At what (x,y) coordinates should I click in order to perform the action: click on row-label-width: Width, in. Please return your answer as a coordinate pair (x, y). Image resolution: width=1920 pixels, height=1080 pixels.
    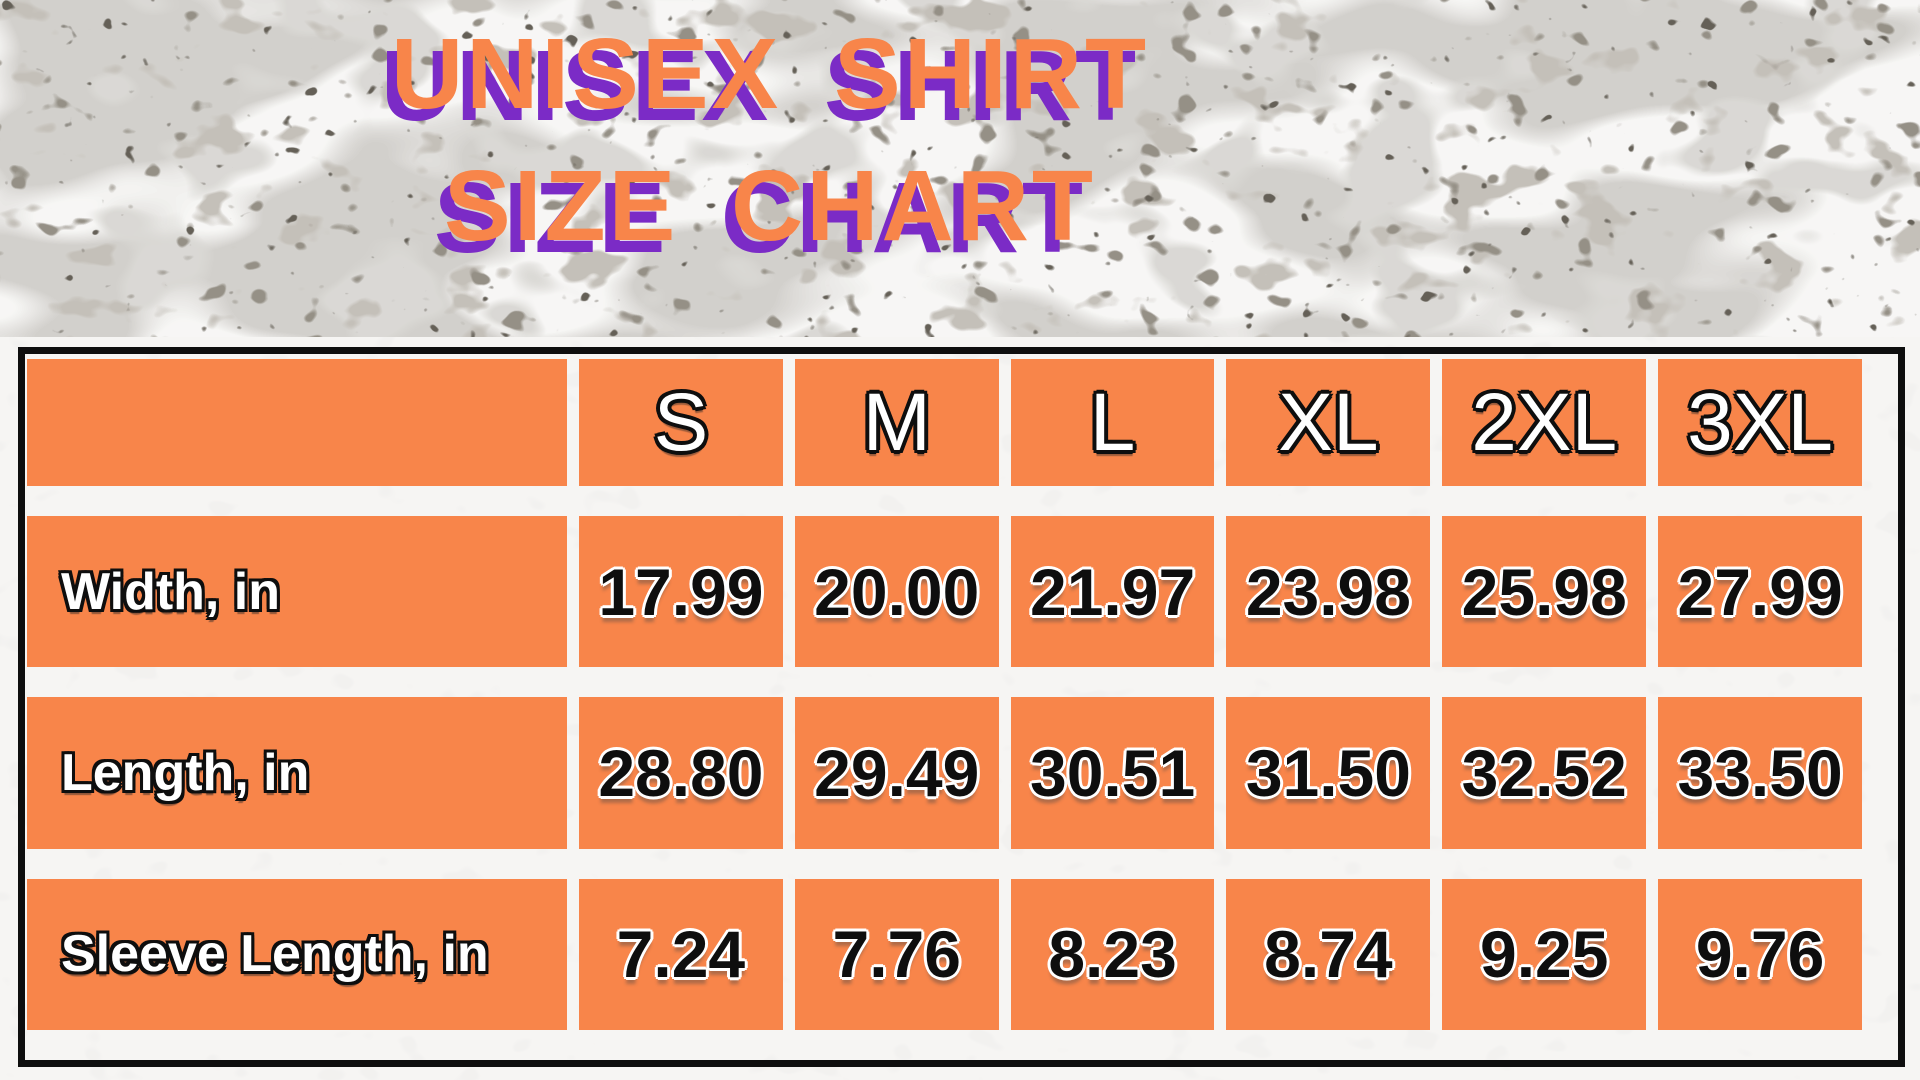
    Looking at the image, I should click on (297, 592).